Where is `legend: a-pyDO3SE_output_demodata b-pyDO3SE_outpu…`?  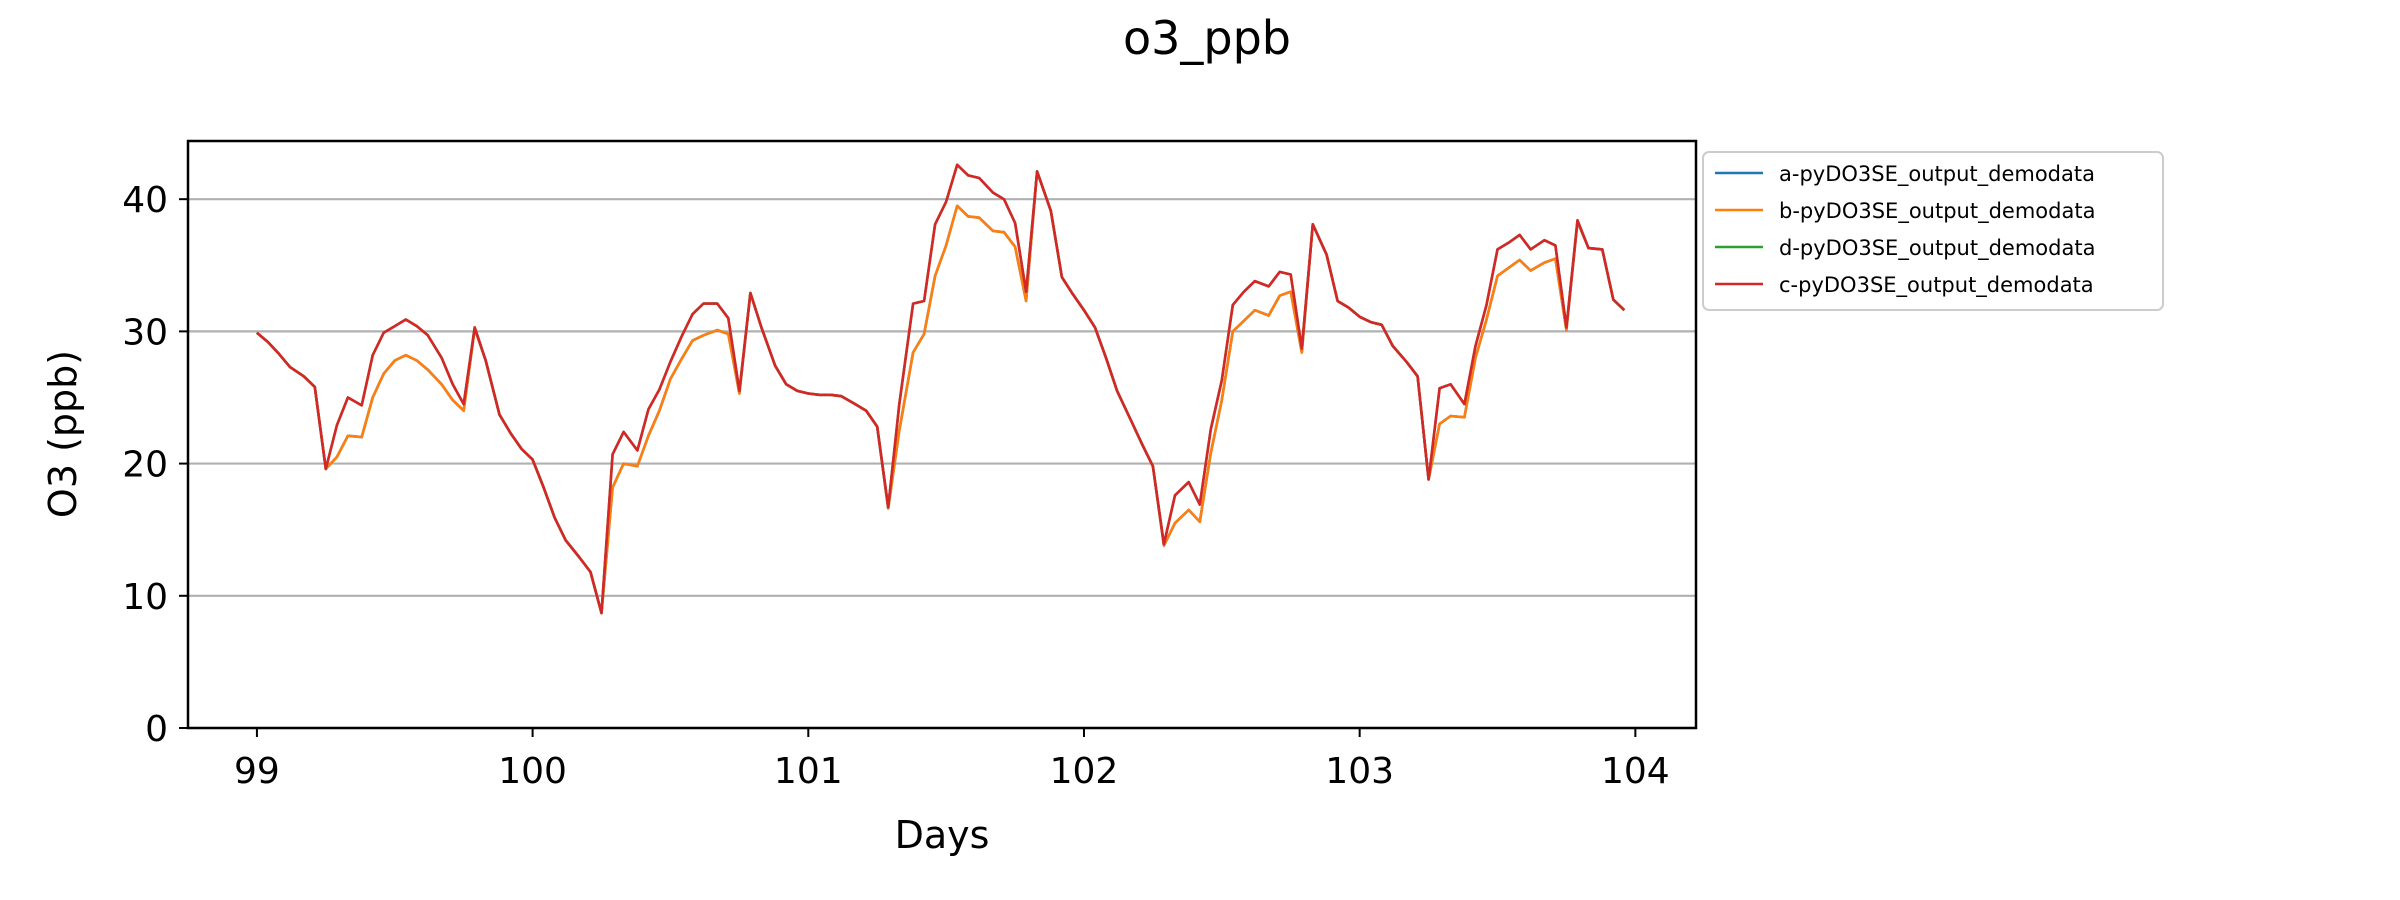 legend: a-pyDO3SE_output_demodata b-pyDO3SE_outpu… is located at coordinates (1933, 231).